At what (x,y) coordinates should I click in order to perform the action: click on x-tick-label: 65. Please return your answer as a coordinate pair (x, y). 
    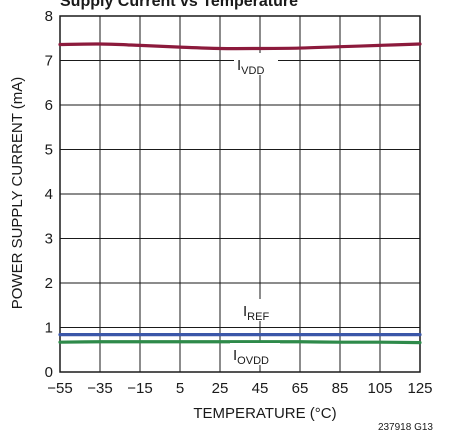
    Looking at the image, I should click on (300, 388).